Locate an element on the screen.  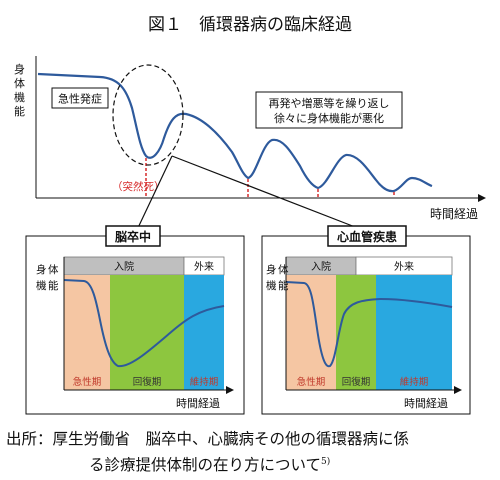
acute-focus-ellipse is located at coordinates (148, 115).